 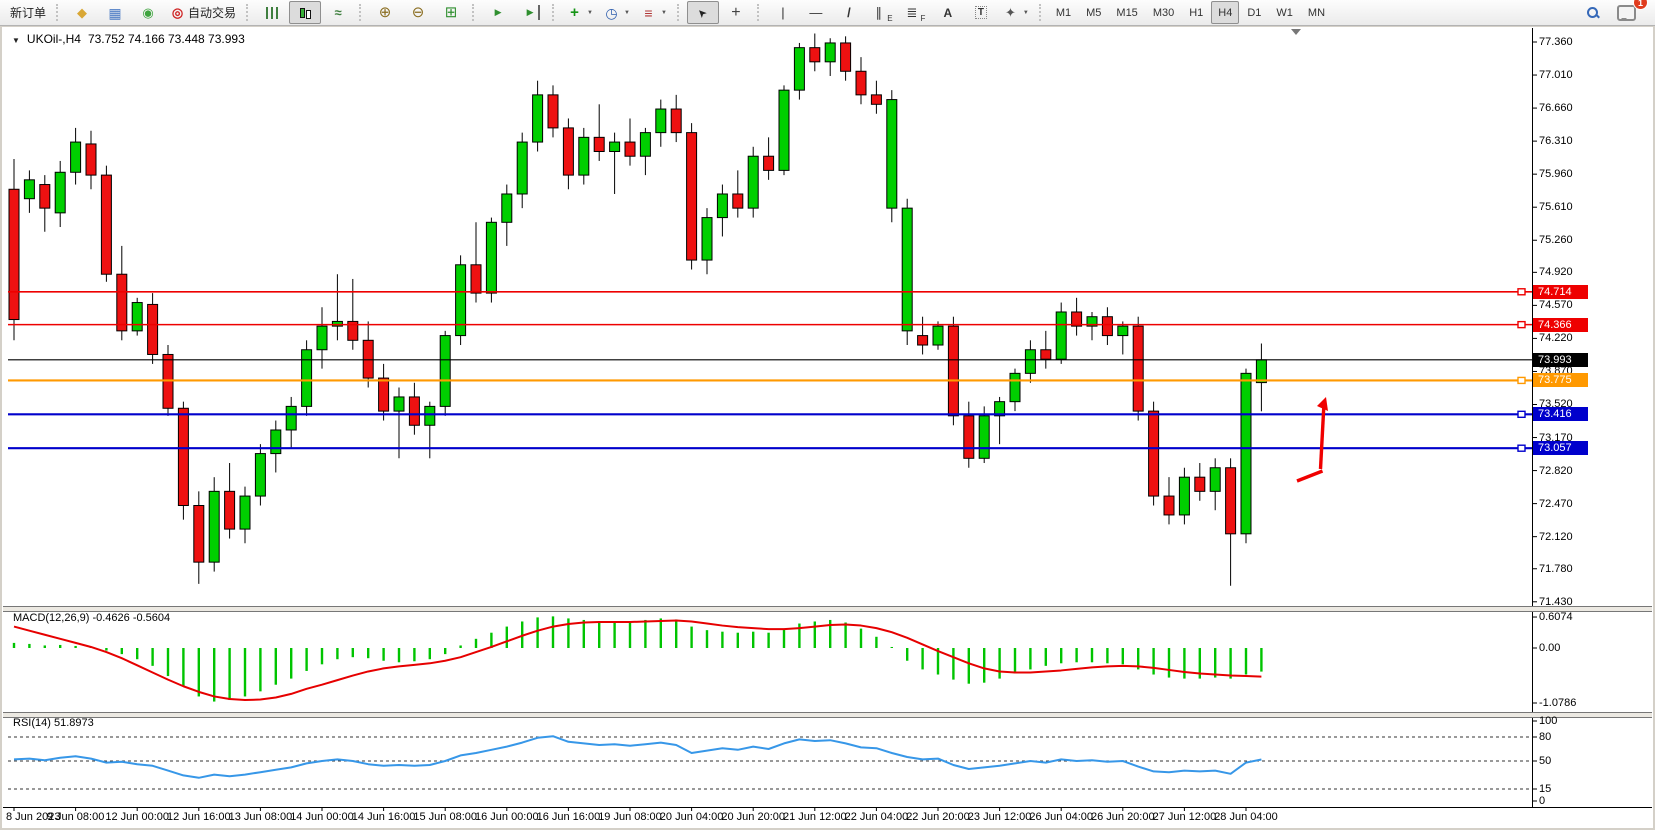 I want to click on auto-trading-icon, so click(x=177, y=12).